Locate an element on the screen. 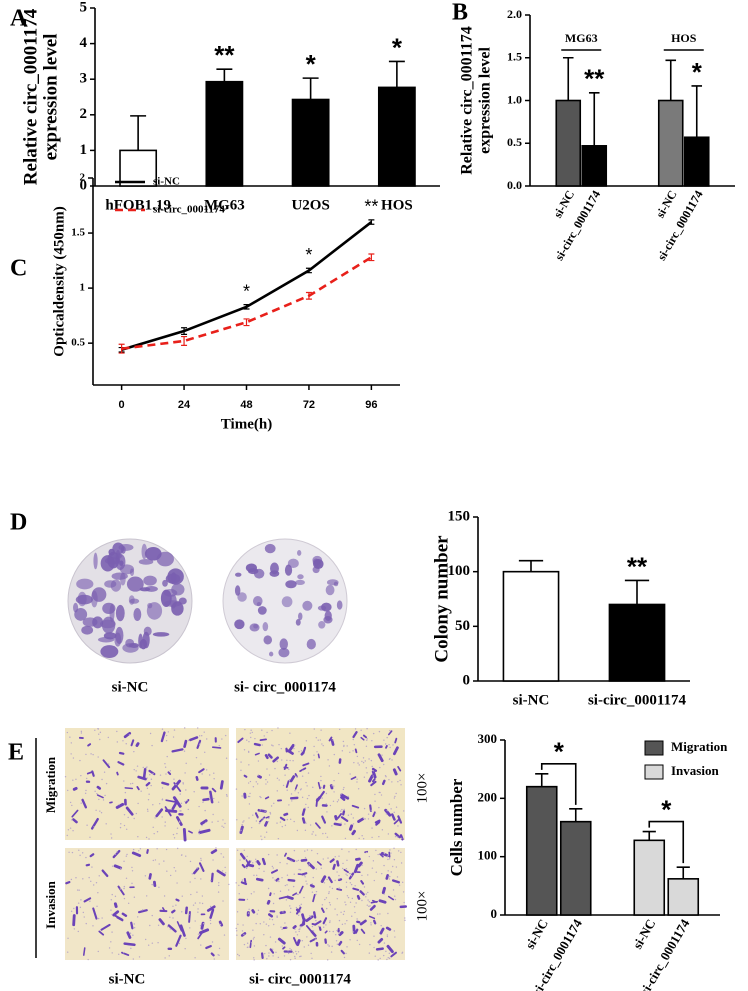  legend-label: si-circ_0001174 is located at coordinates (189, 210).